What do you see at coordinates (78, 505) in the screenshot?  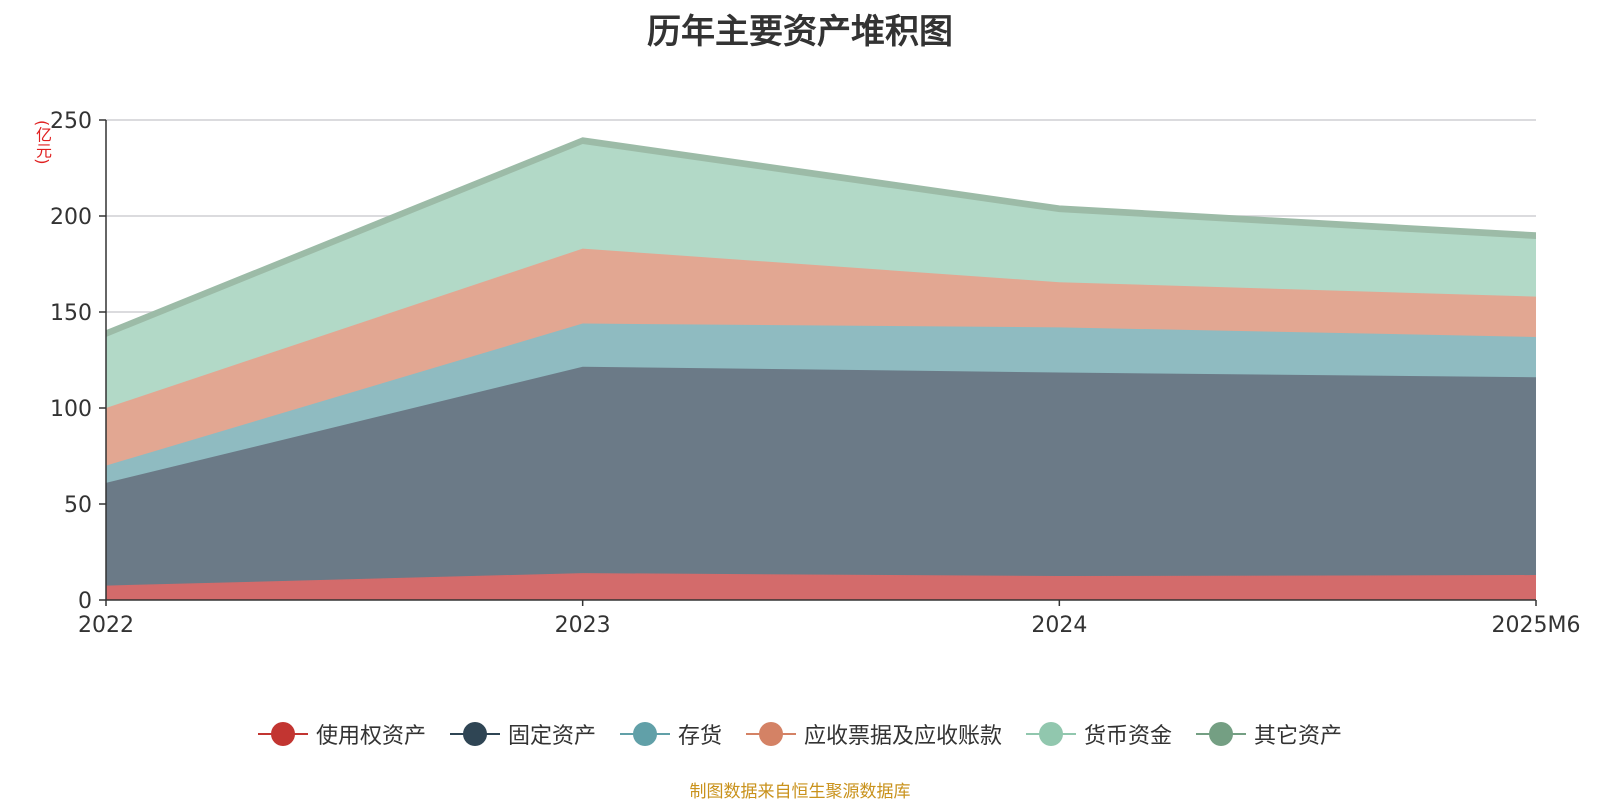 I see `y-tick-label: 50` at bounding box center [78, 505].